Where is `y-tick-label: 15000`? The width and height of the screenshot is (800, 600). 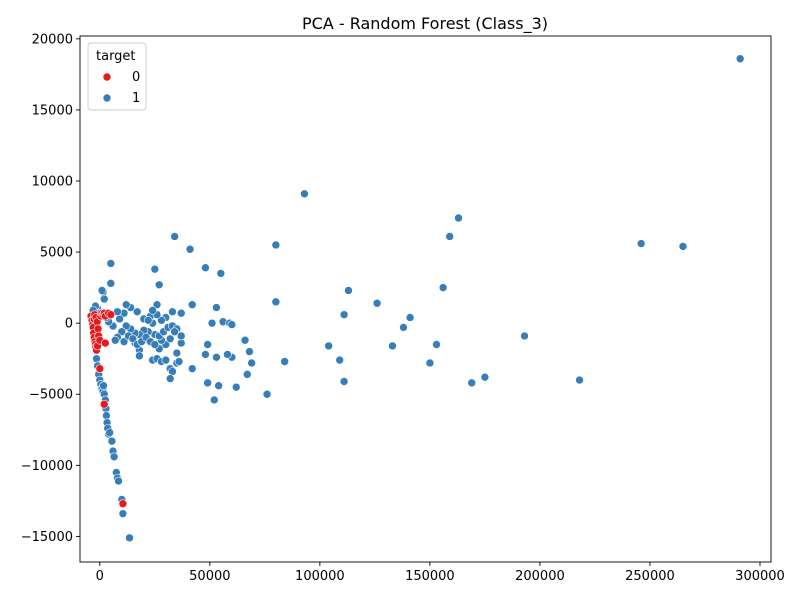 y-tick-label: 15000 is located at coordinates (52, 110).